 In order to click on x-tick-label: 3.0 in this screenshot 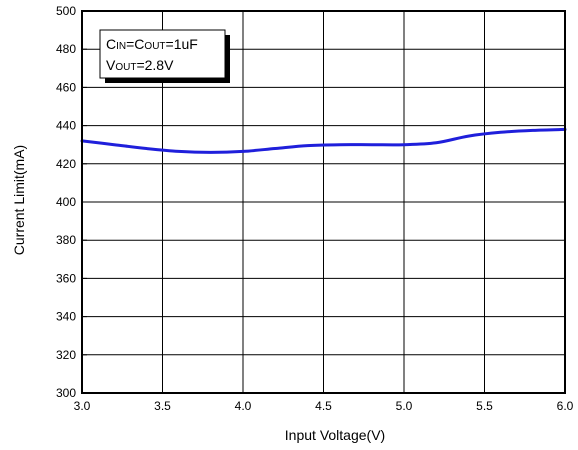, I will do `click(82, 406)`.